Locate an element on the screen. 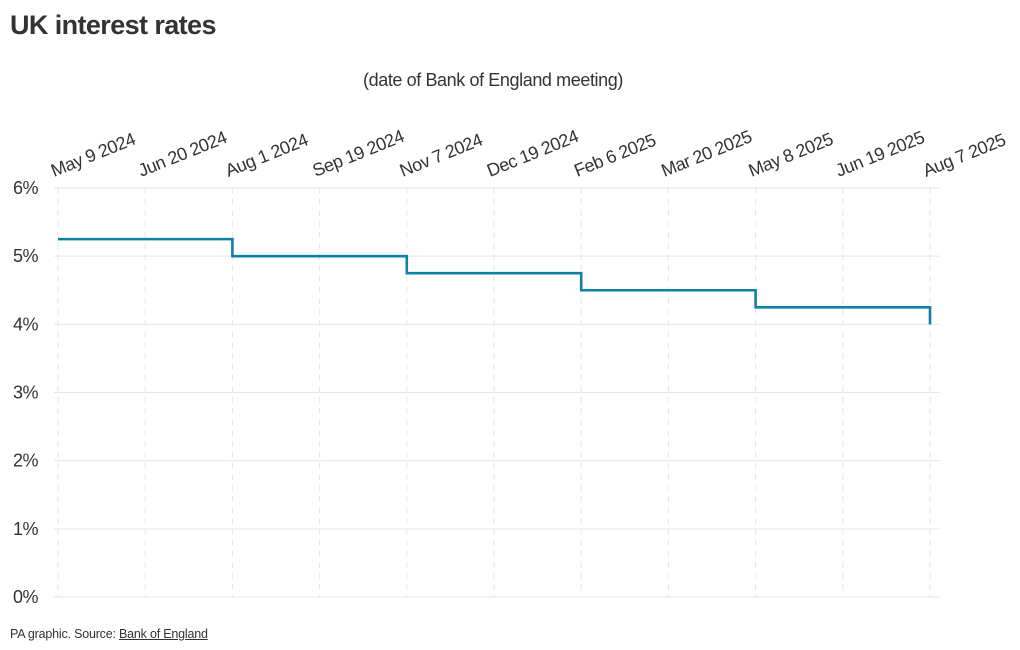 The image size is (1020, 650). x-tick-label: Mar 20 2025 is located at coordinates (706, 153).